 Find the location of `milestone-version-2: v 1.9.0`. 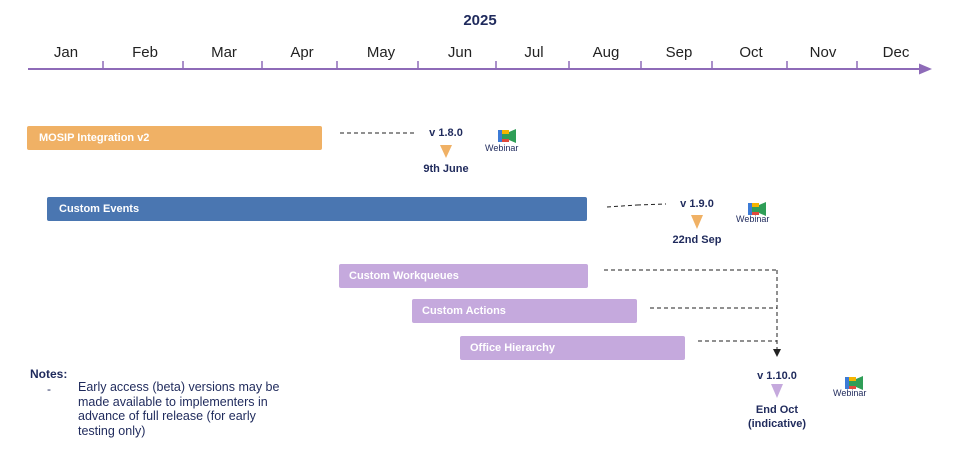

milestone-version-2: v 1.9.0 is located at coordinates (697, 204).